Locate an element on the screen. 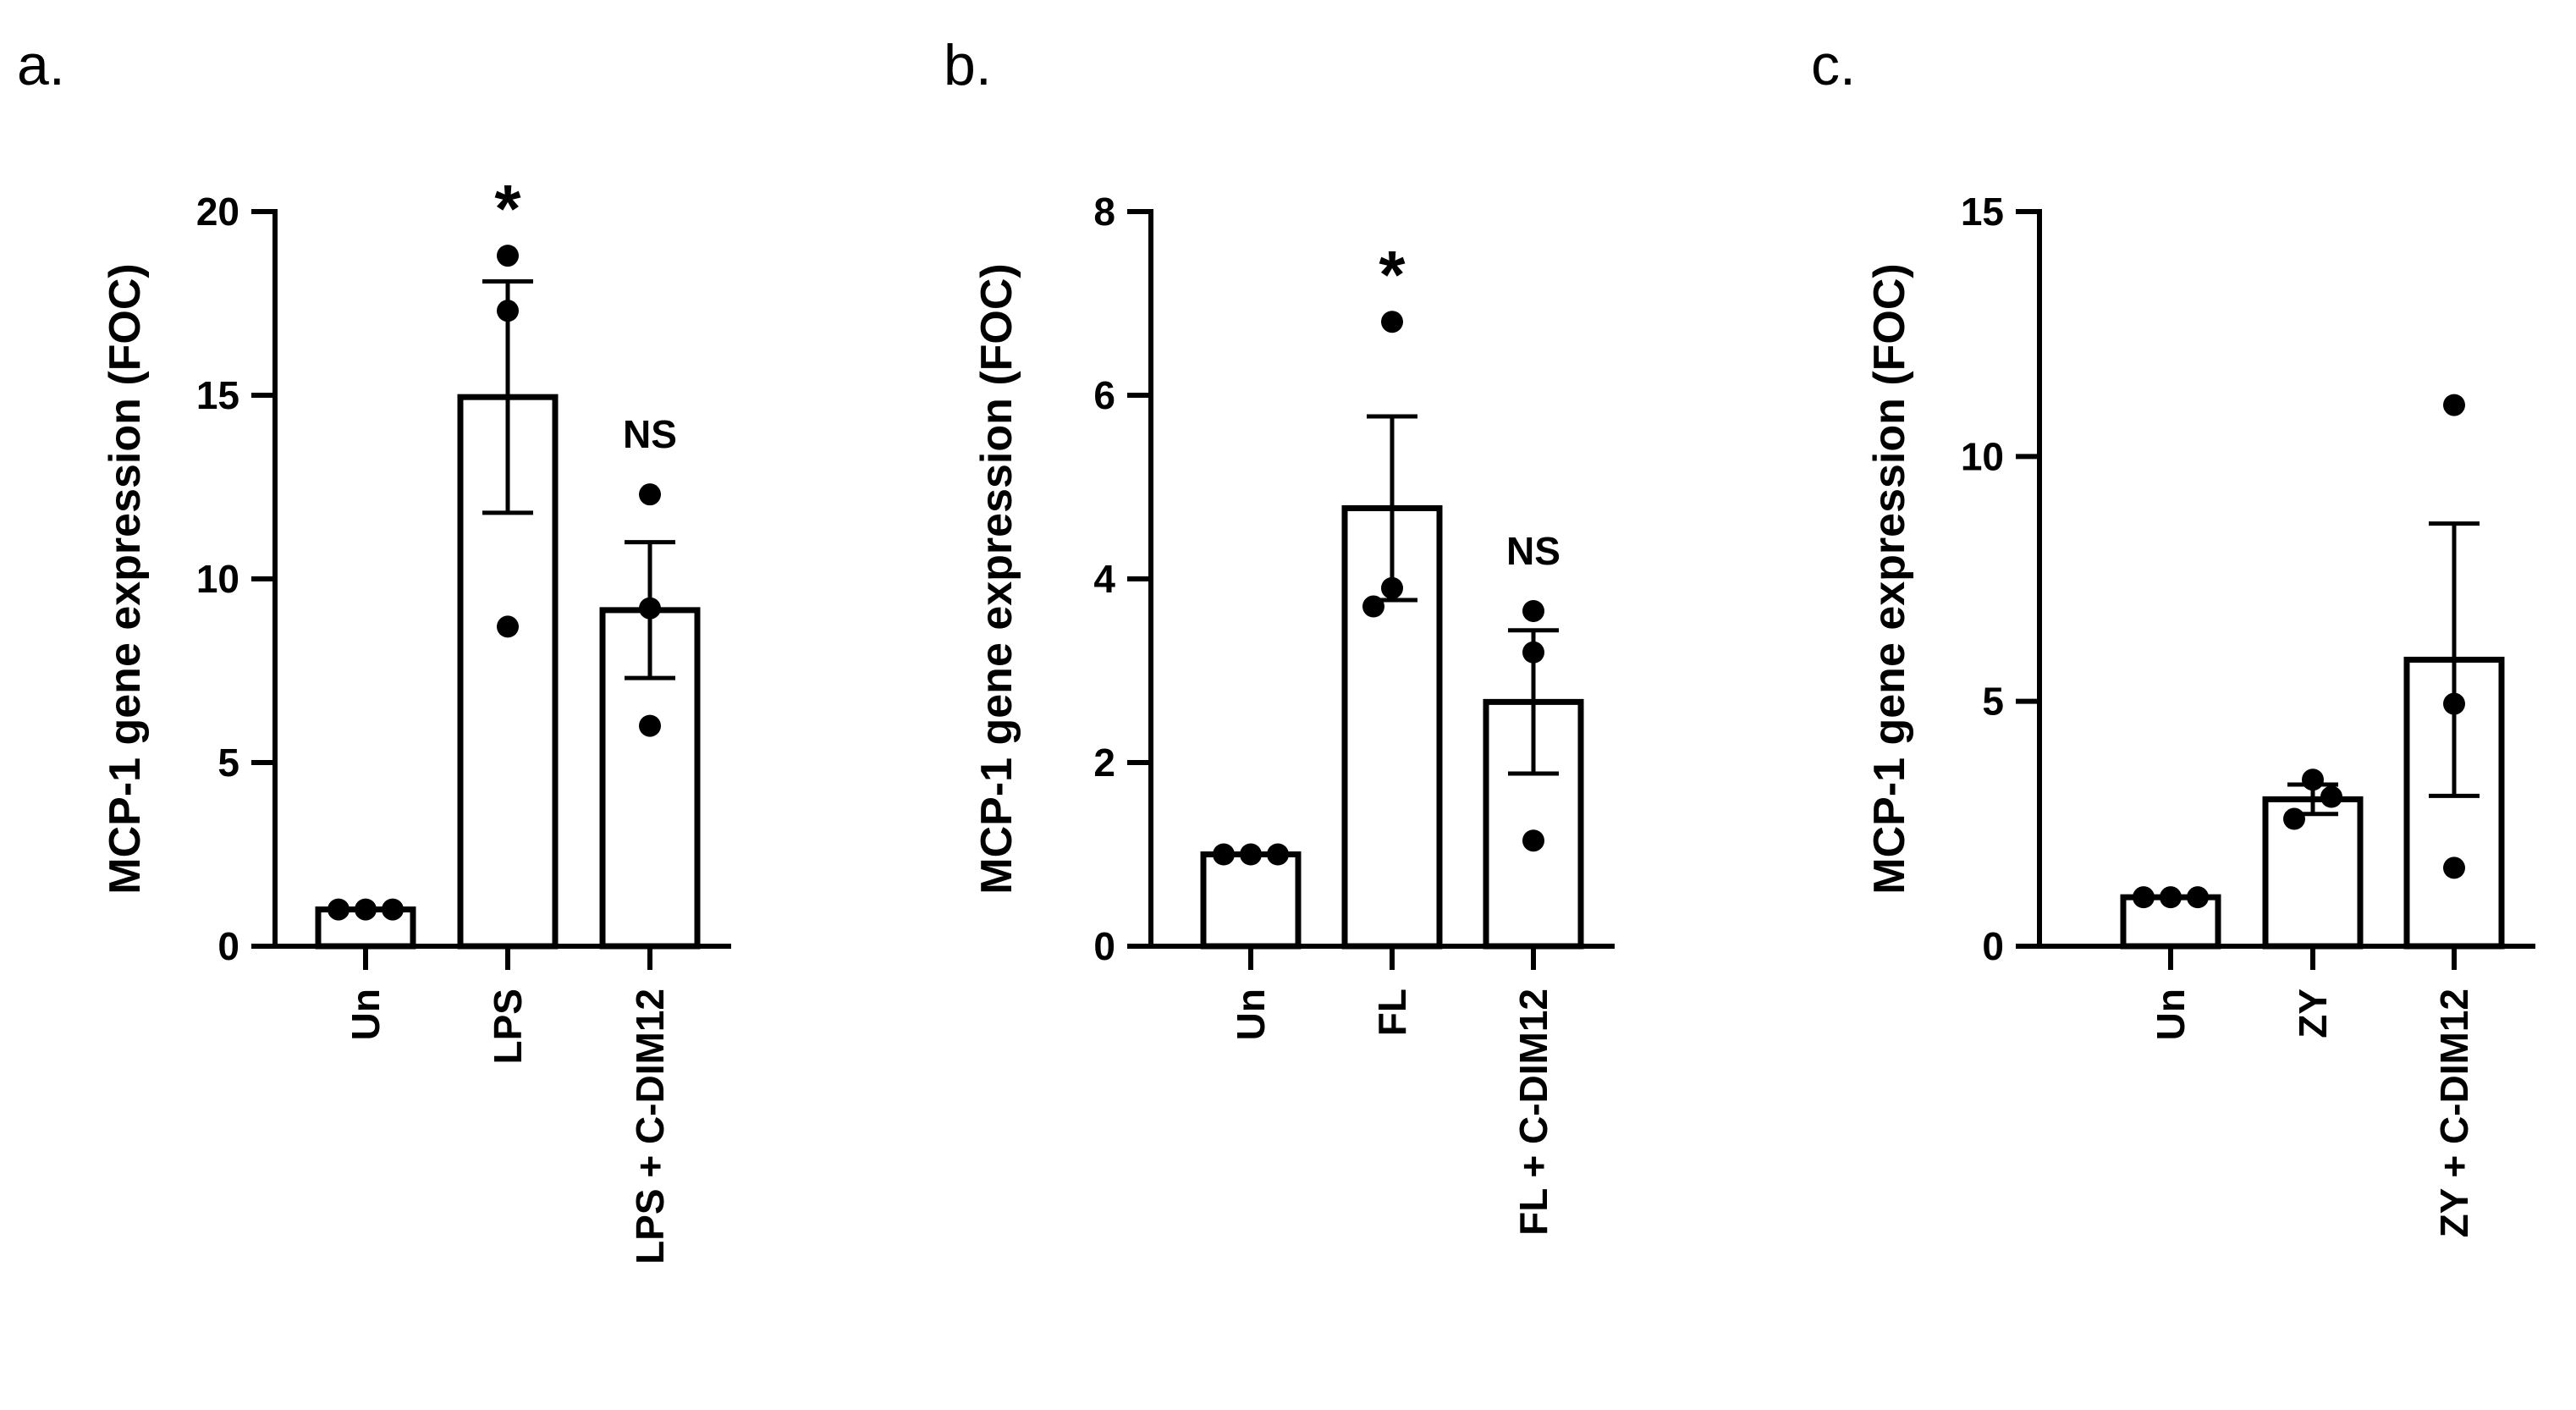  category-label: ZY + C-DIM12 is located at coordinates (2454, 1113).